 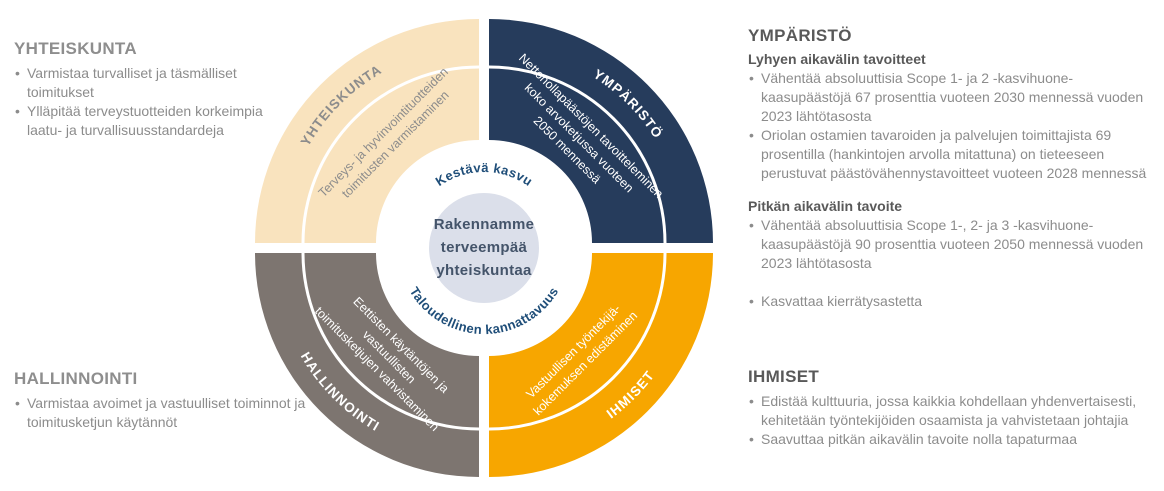 I want to click on short-term-heading: Lyhyen aikavälin tavoitteet, so click(x=837, y=59).